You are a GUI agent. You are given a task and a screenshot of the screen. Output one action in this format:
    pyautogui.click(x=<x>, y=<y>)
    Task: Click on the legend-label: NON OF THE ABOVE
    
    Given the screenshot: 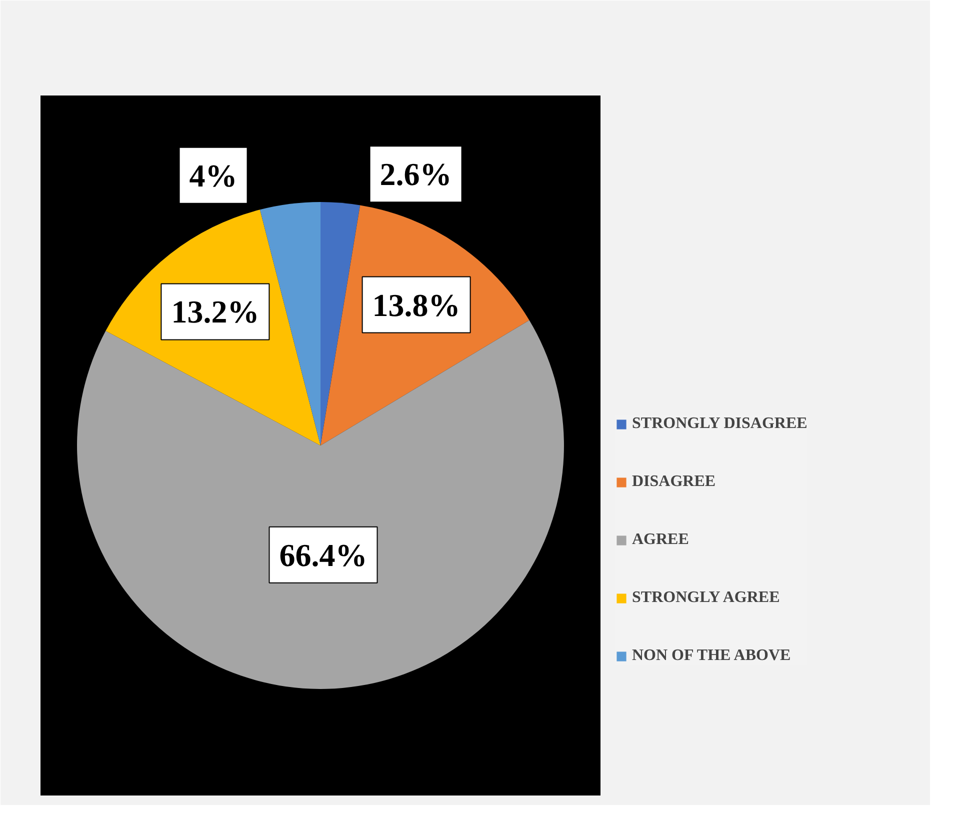 What is the action you would take?
    pyautogui.click(x=711, y=656)
    